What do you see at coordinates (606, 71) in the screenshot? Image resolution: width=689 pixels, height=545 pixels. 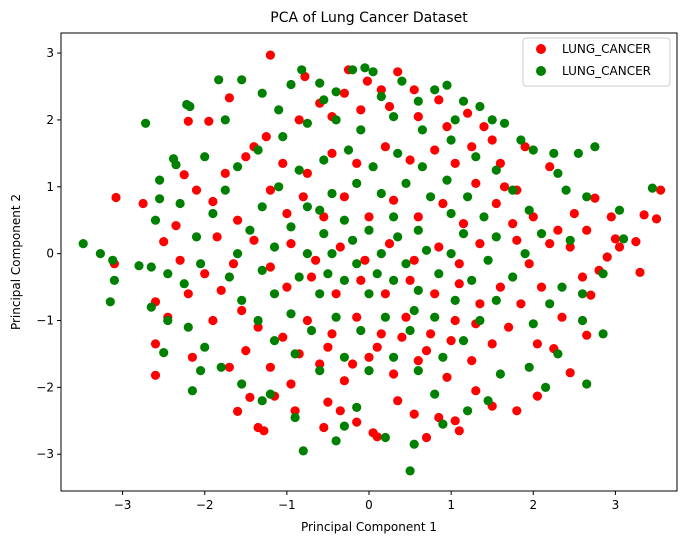 I see `legend-label-series-2: LUNG_CANCER` at bounding box center [606, 71].